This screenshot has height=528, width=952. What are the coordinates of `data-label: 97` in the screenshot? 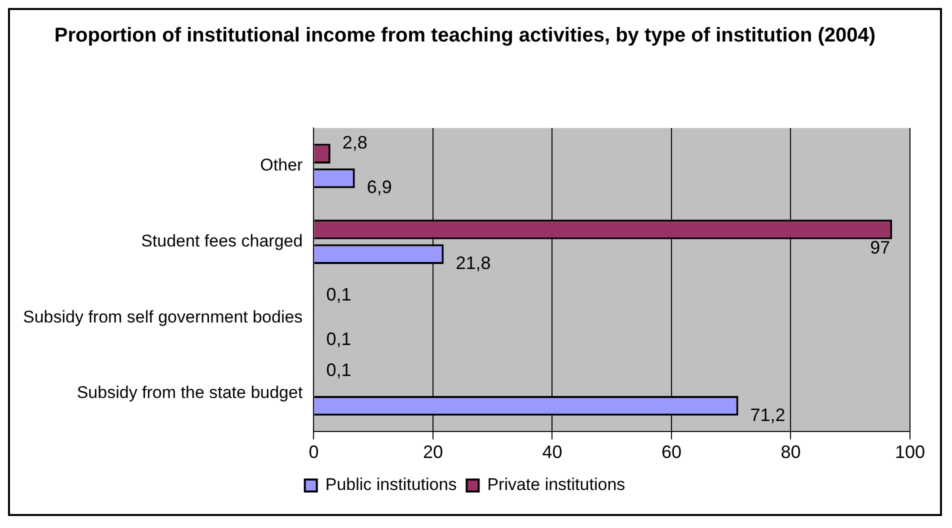 It's located at (880, 247).